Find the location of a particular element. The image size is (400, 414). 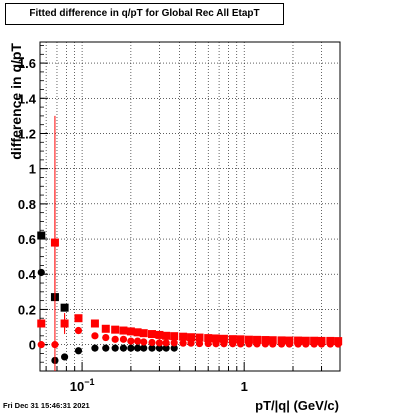

y-tick-label: 1.4 is located at coordinates (27, 98).